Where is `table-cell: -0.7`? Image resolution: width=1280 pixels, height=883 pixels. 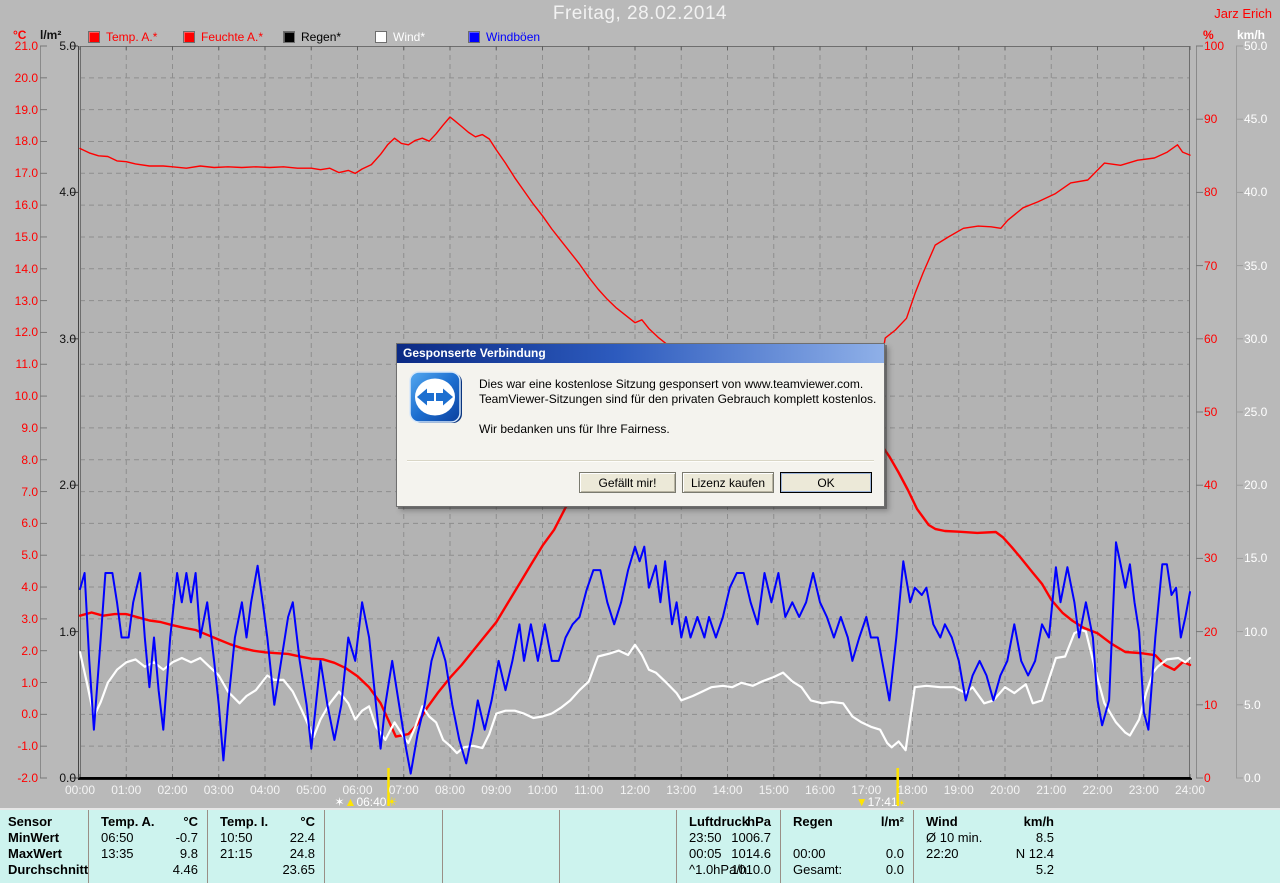
table-cell: -0.7 is located at coordinates (186, 837).